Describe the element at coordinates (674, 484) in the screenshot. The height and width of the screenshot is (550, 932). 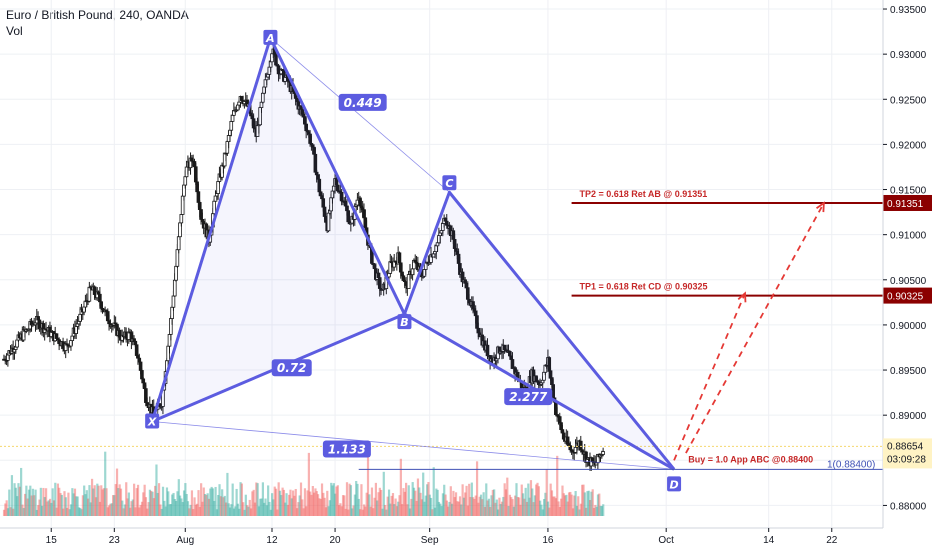
I see `point-label-D: D` at that location.